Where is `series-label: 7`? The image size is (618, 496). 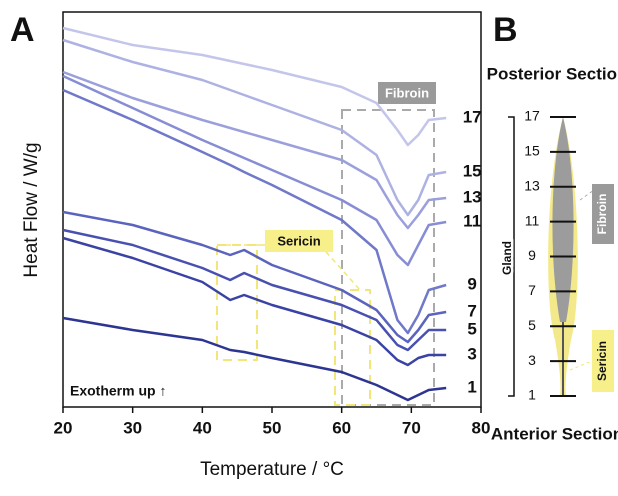 series-label: 7 is located at coordinates (471, 310).